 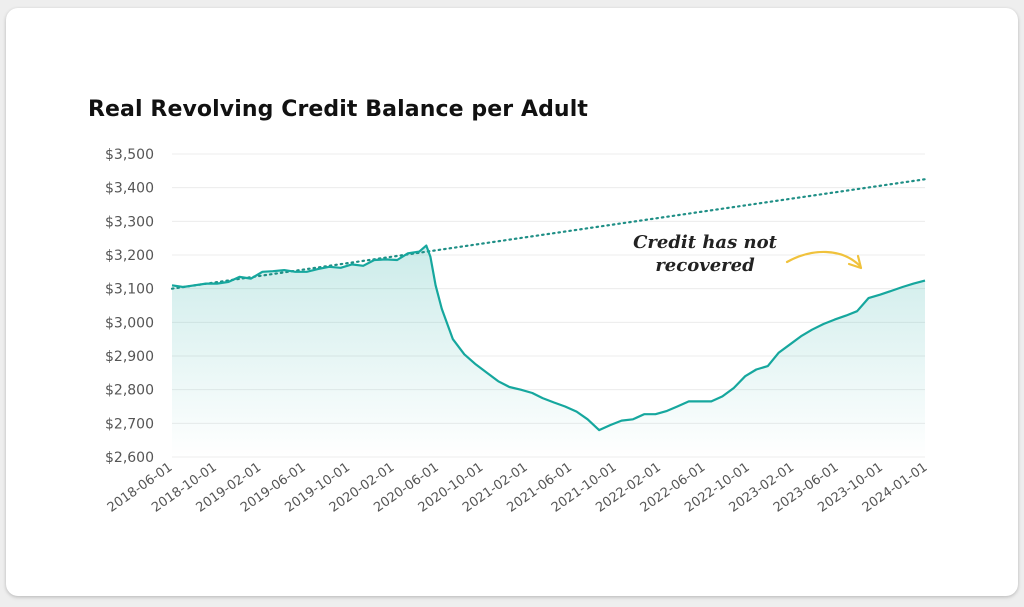 I want to click on trend-line, so click(x=548, y=234).